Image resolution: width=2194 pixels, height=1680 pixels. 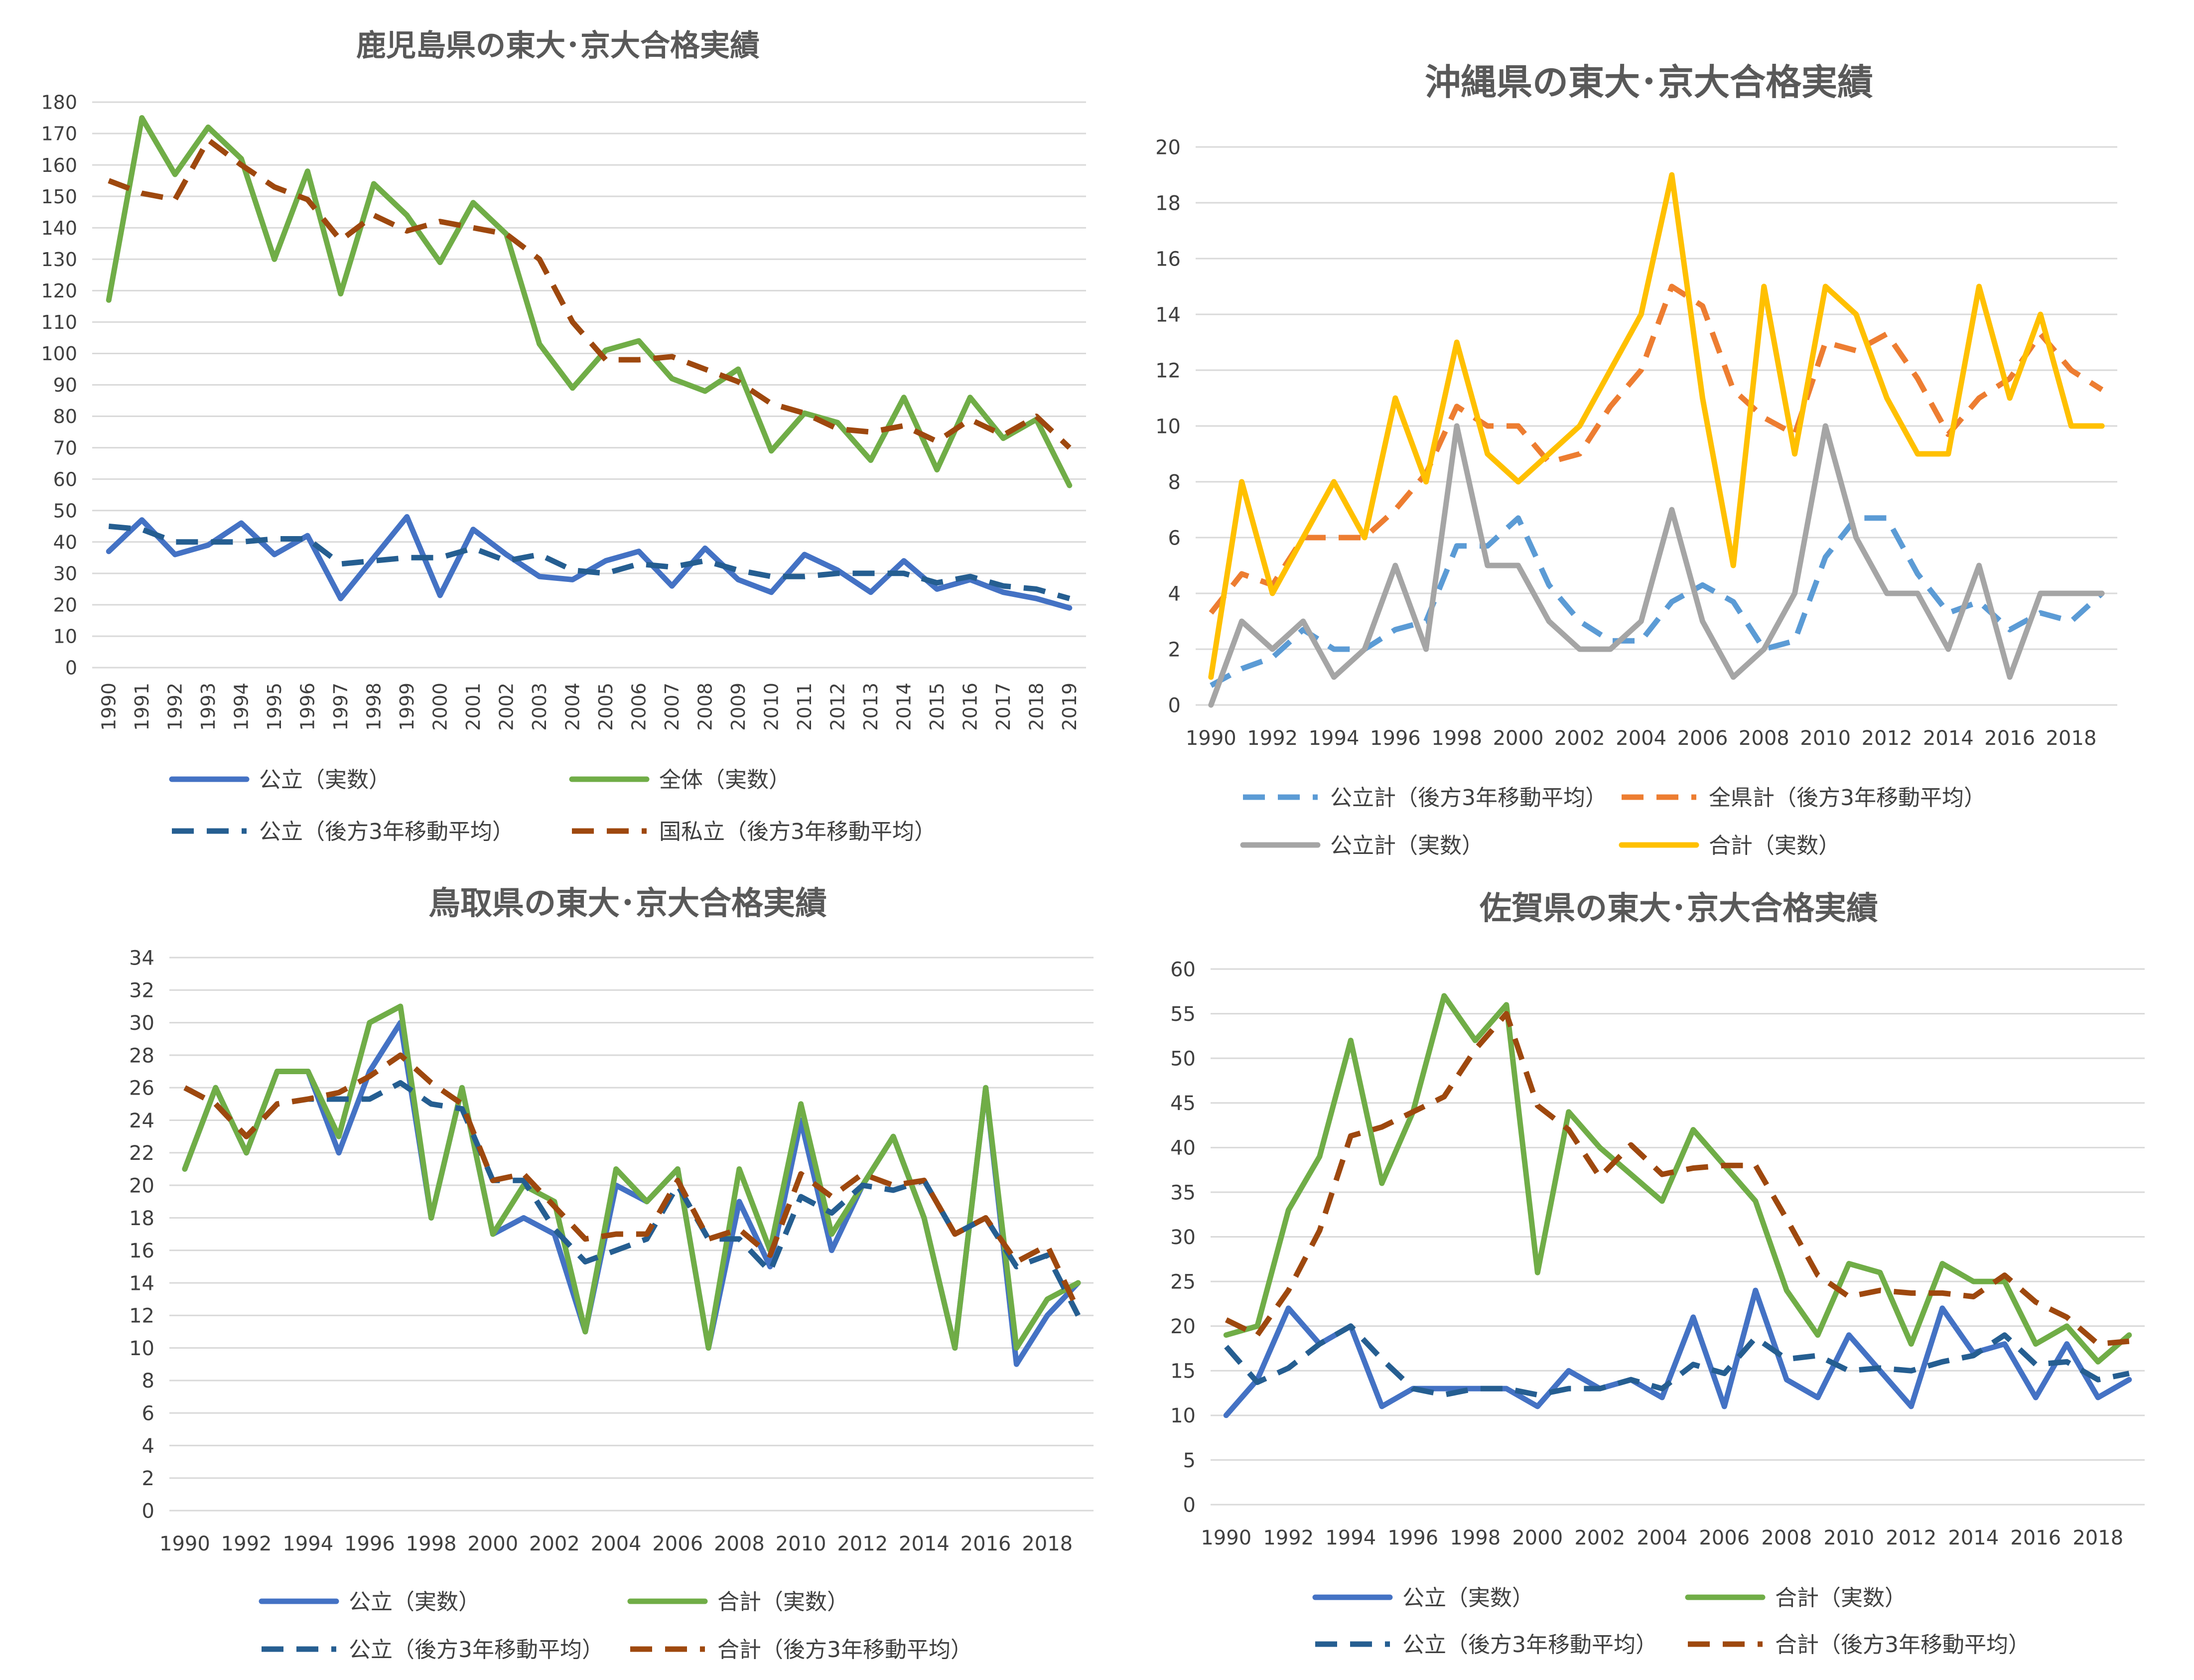 What do you see at coordinates (1183, 1148) in the screenshot?
I see `y-tick-label: 40` at bounding box center [1183, 1148].